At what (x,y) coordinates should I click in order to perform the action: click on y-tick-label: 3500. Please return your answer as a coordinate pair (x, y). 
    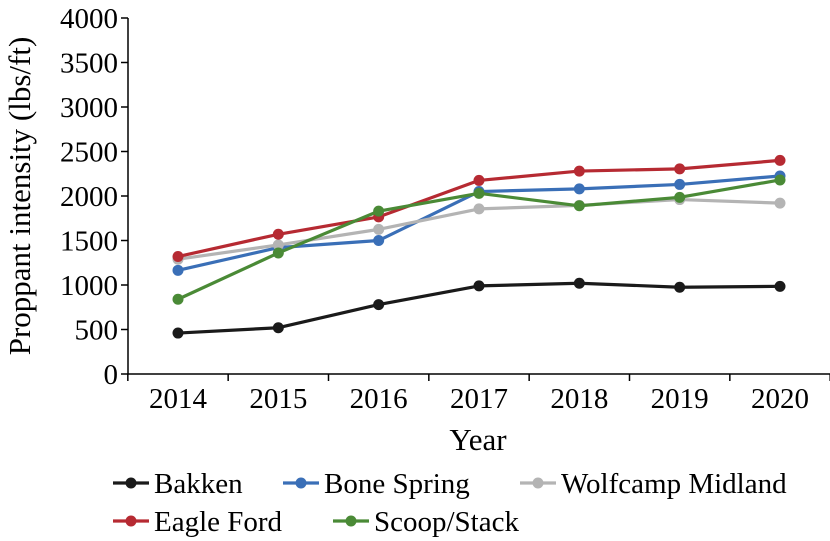
    Looking at the image, I should click on (89, 64).